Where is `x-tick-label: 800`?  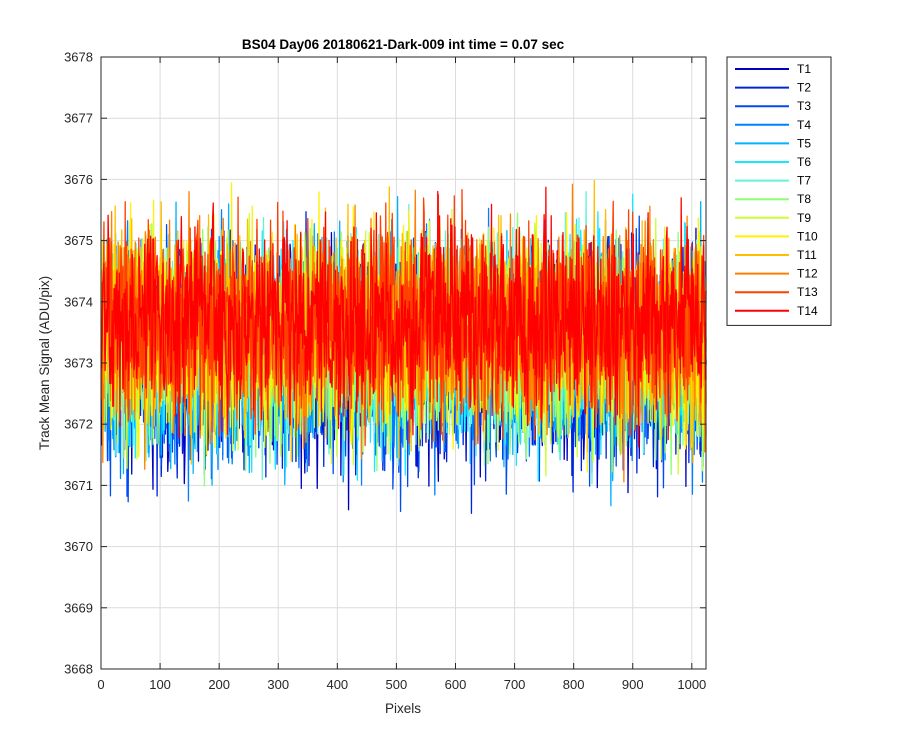
x-tick-label: 800 is located at coordinates (574, 684).